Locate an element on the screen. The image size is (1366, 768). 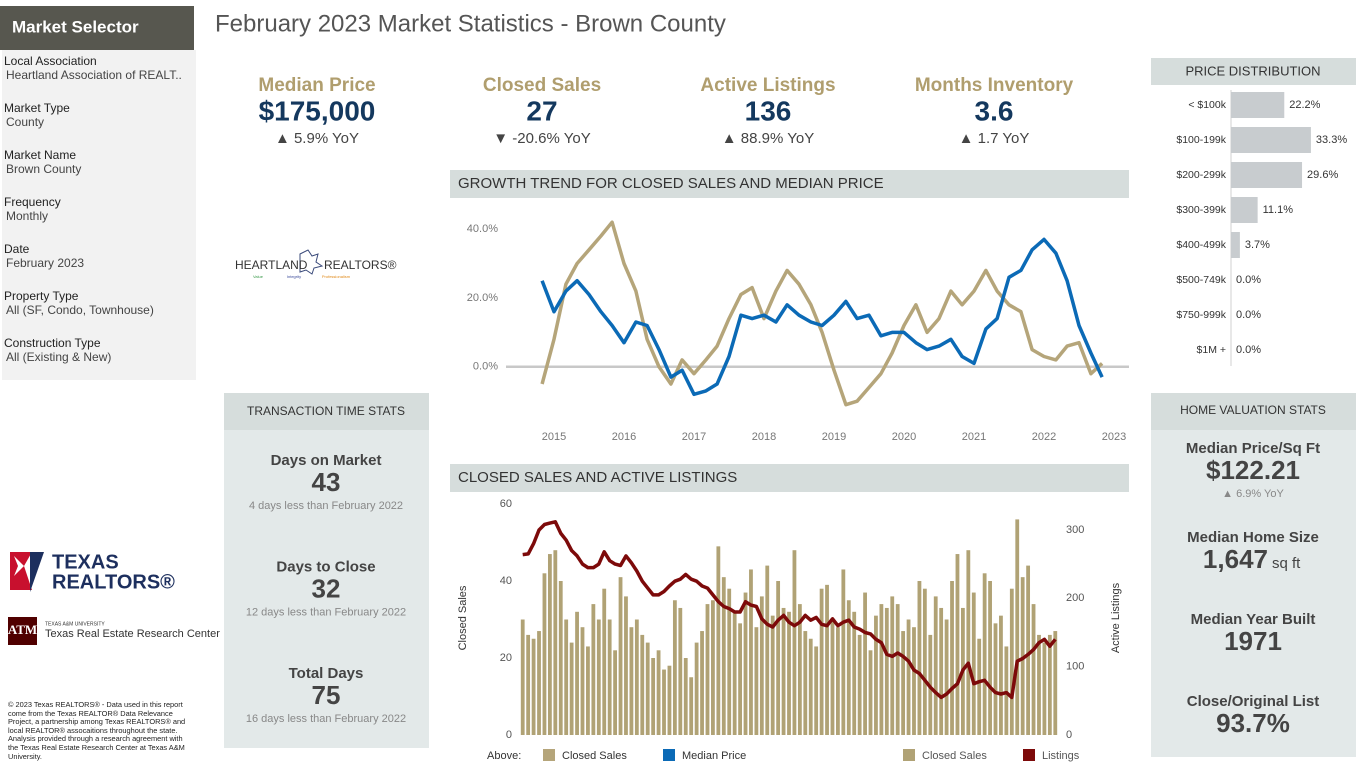
logo-text: Texas Real Estate Research Center is located at coordinates (132, 634).